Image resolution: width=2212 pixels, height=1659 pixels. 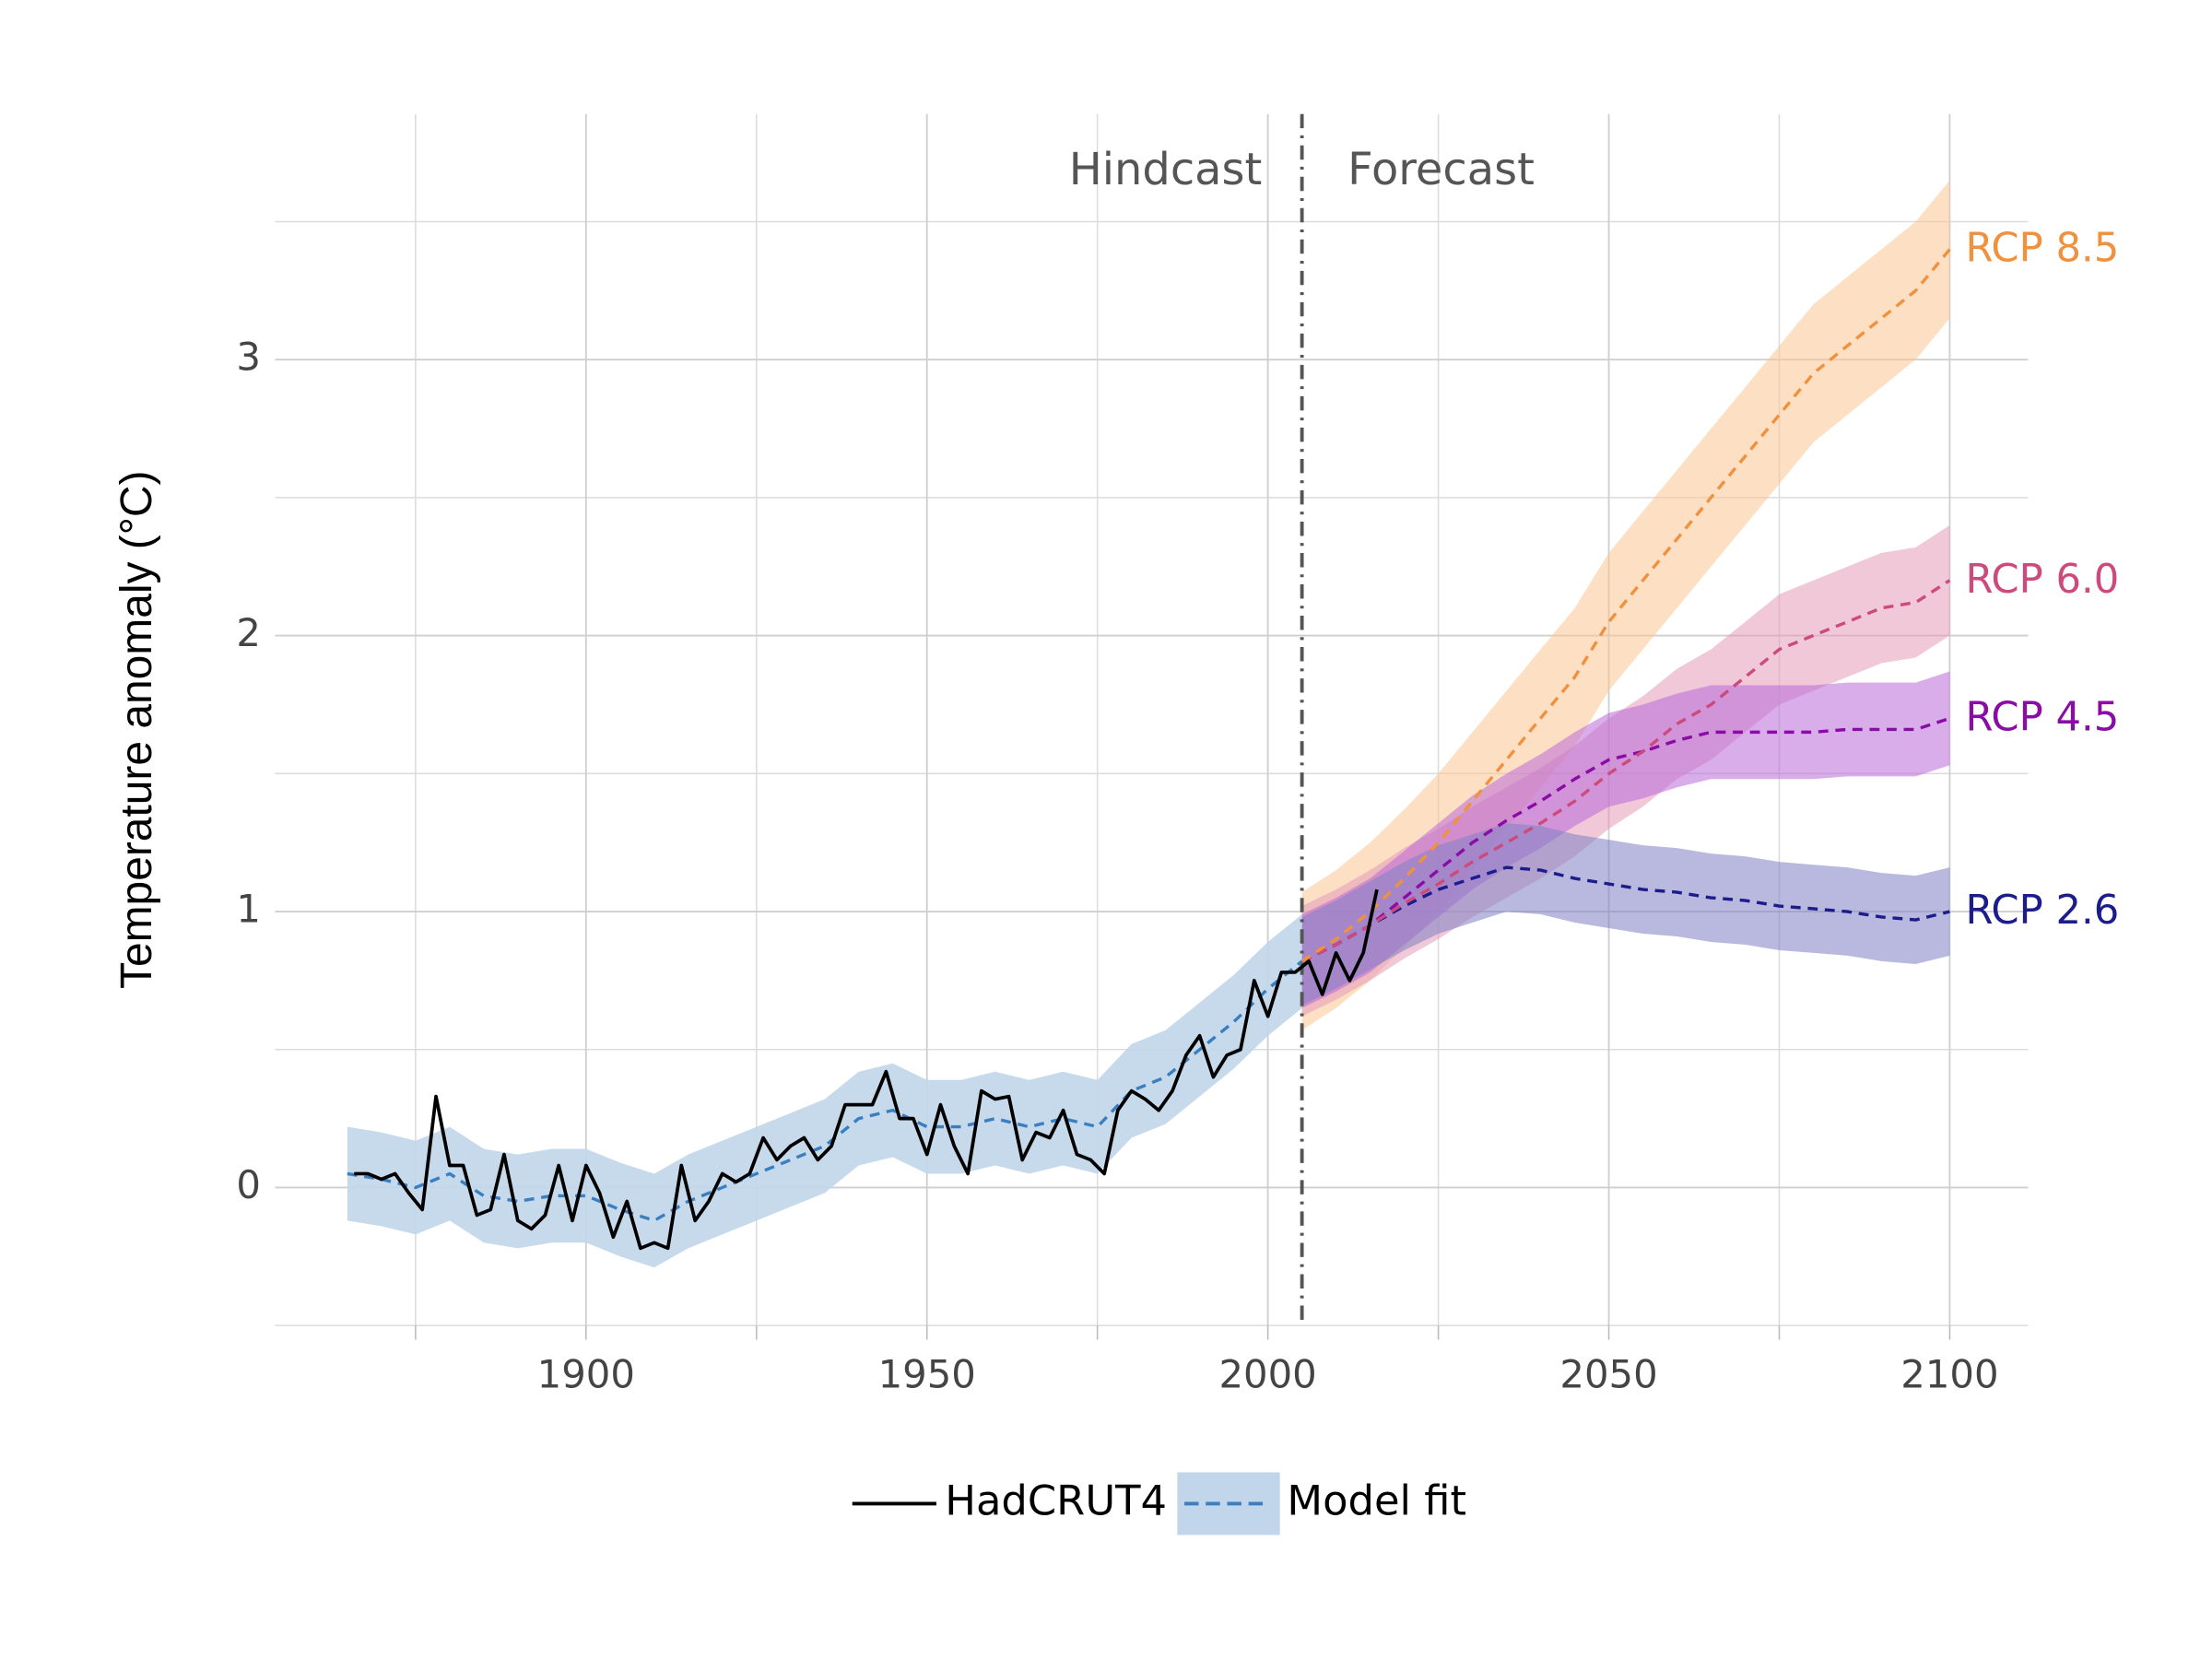 What do you see at coordinates (1949, 1373) in the screenshot?
I see `x-tick-label: 2100` at bounding box center [1949, 1373].